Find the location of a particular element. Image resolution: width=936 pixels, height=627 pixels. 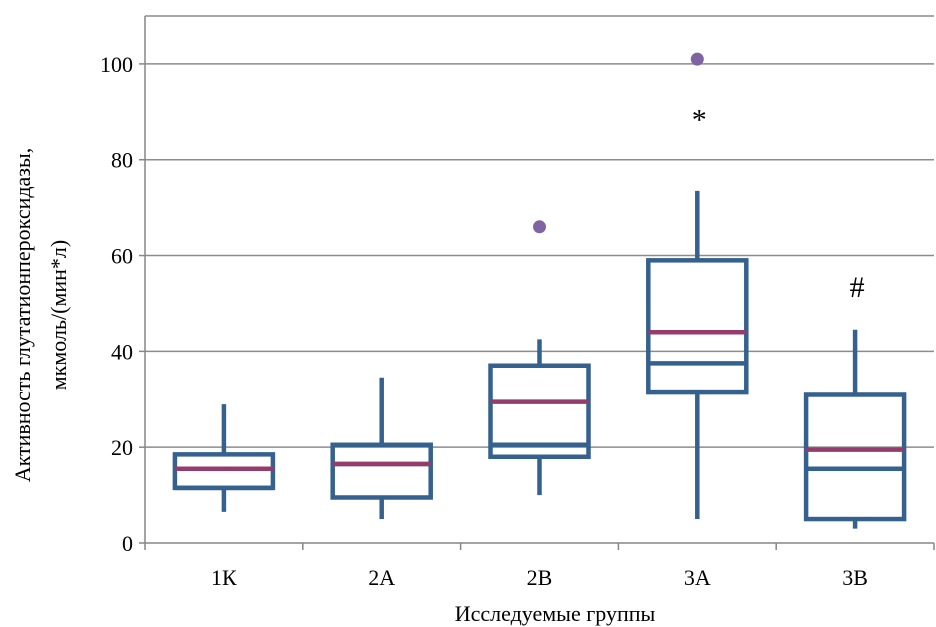

x-tick-labels: 1К 2А 2В 3А 3В is located at coordinates (539, 577).